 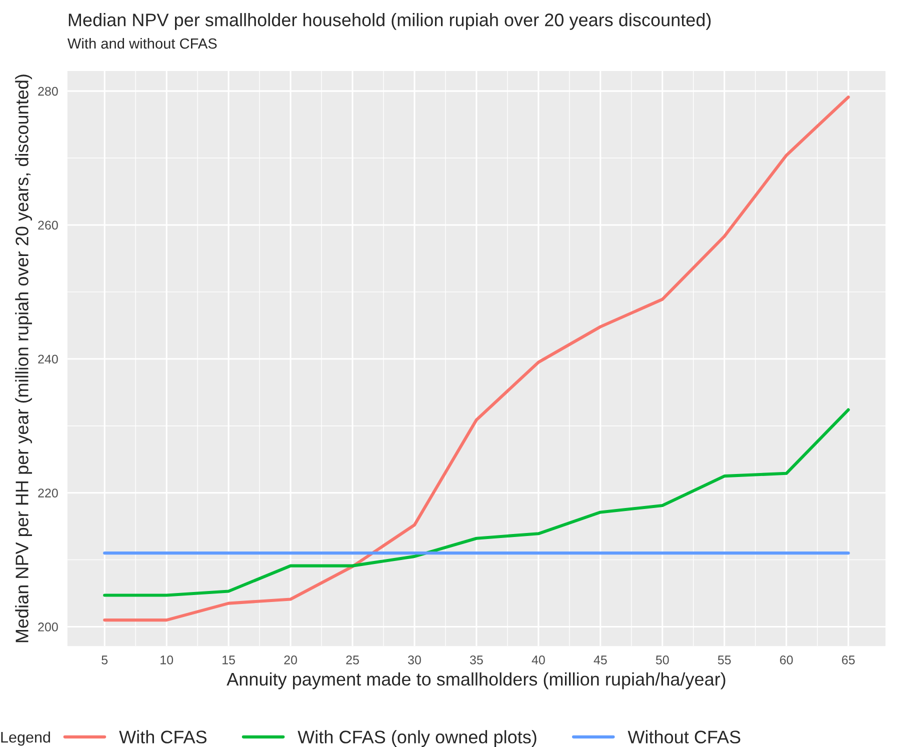 I want to click on x-tick-label: 15, so click(x=228, y=660).